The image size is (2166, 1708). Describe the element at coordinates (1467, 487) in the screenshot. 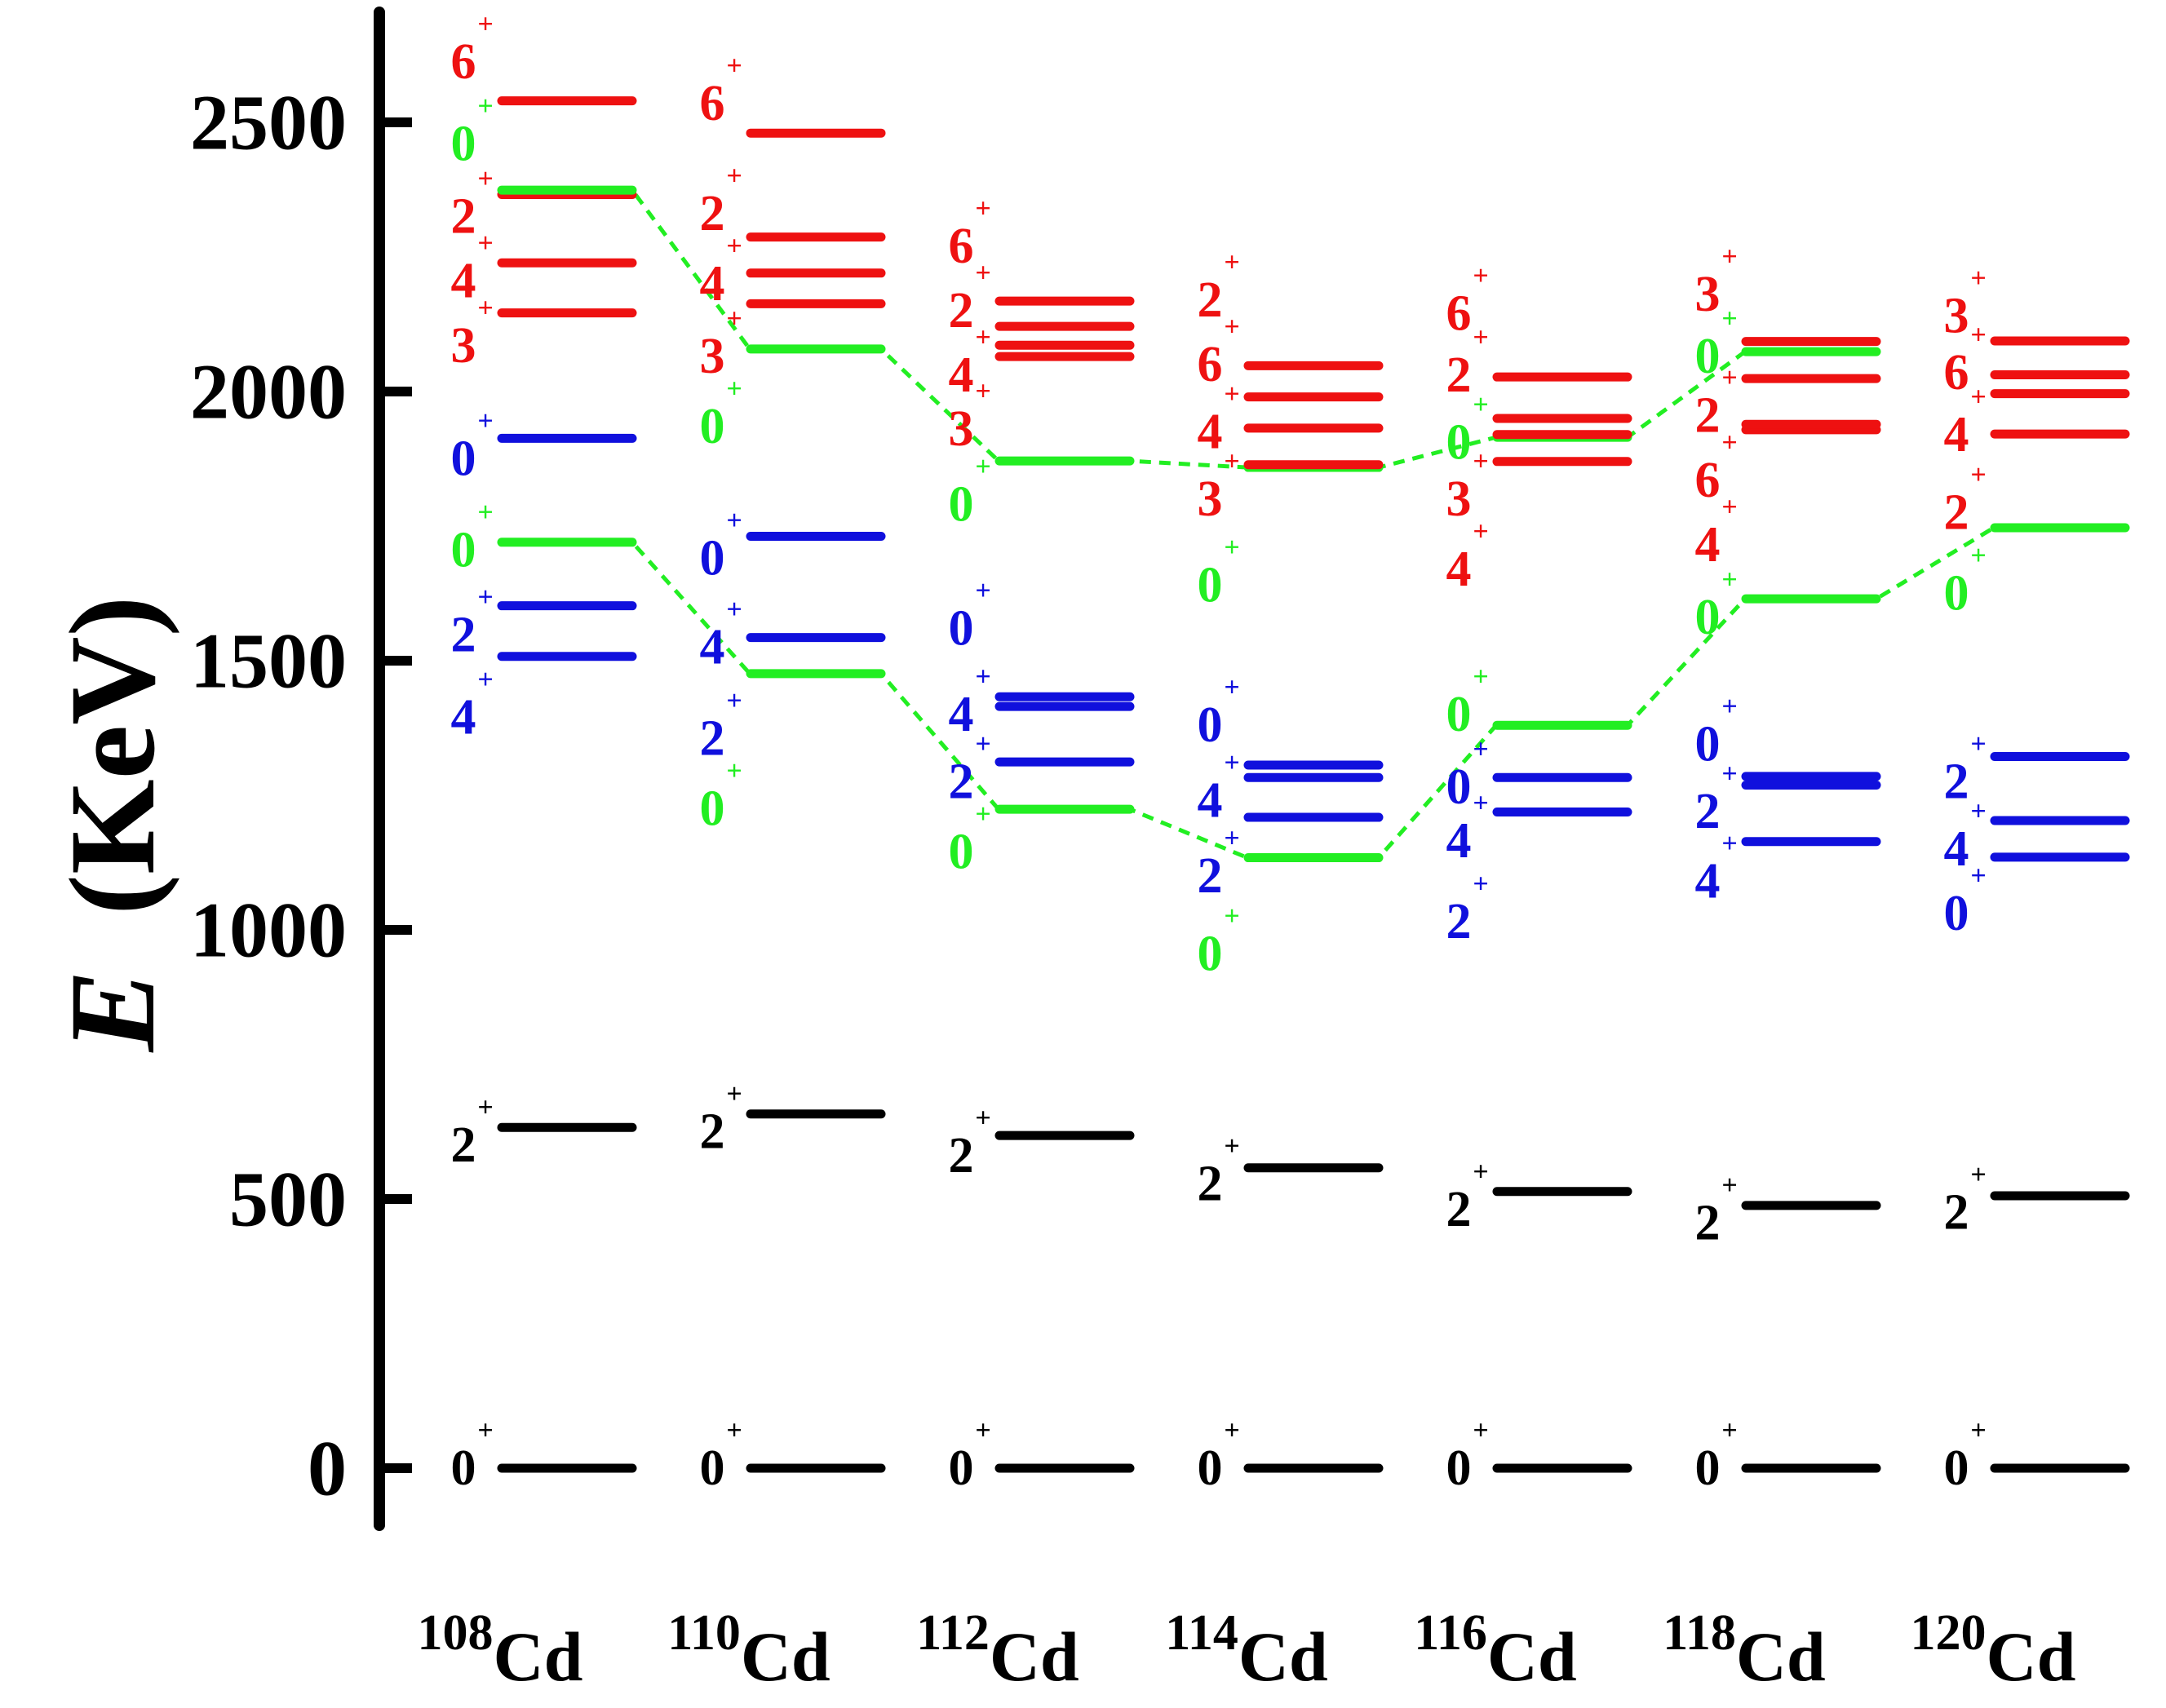

I see `spin-label: 3+` at that location.